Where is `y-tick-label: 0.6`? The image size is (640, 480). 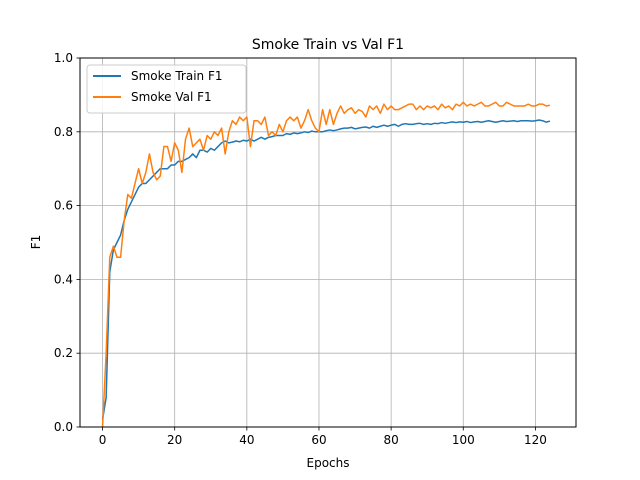 y-tick-label: 0.6 is located at coordinates (63, 206).